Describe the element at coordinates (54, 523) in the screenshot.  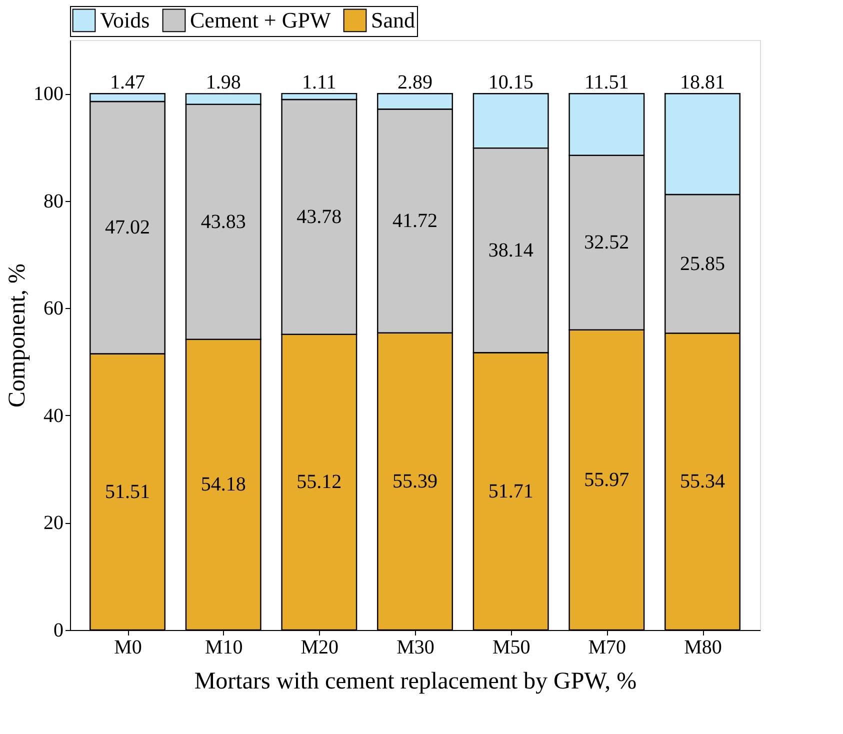
I see `y-tick-label: 20` at that location.